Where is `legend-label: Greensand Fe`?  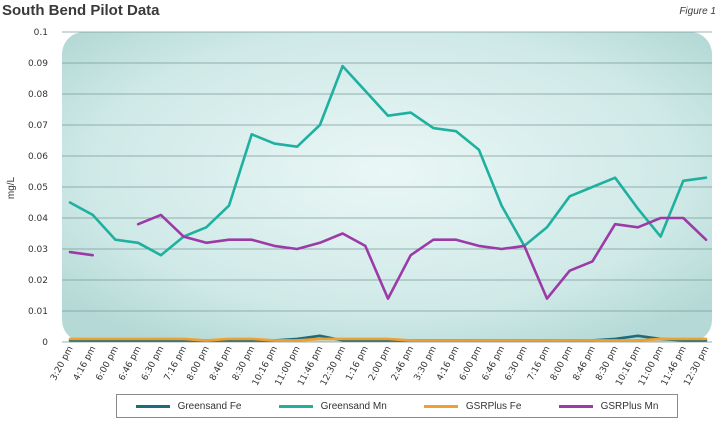
legend-label: Greensand Fe is located at coordinates (209, 406).